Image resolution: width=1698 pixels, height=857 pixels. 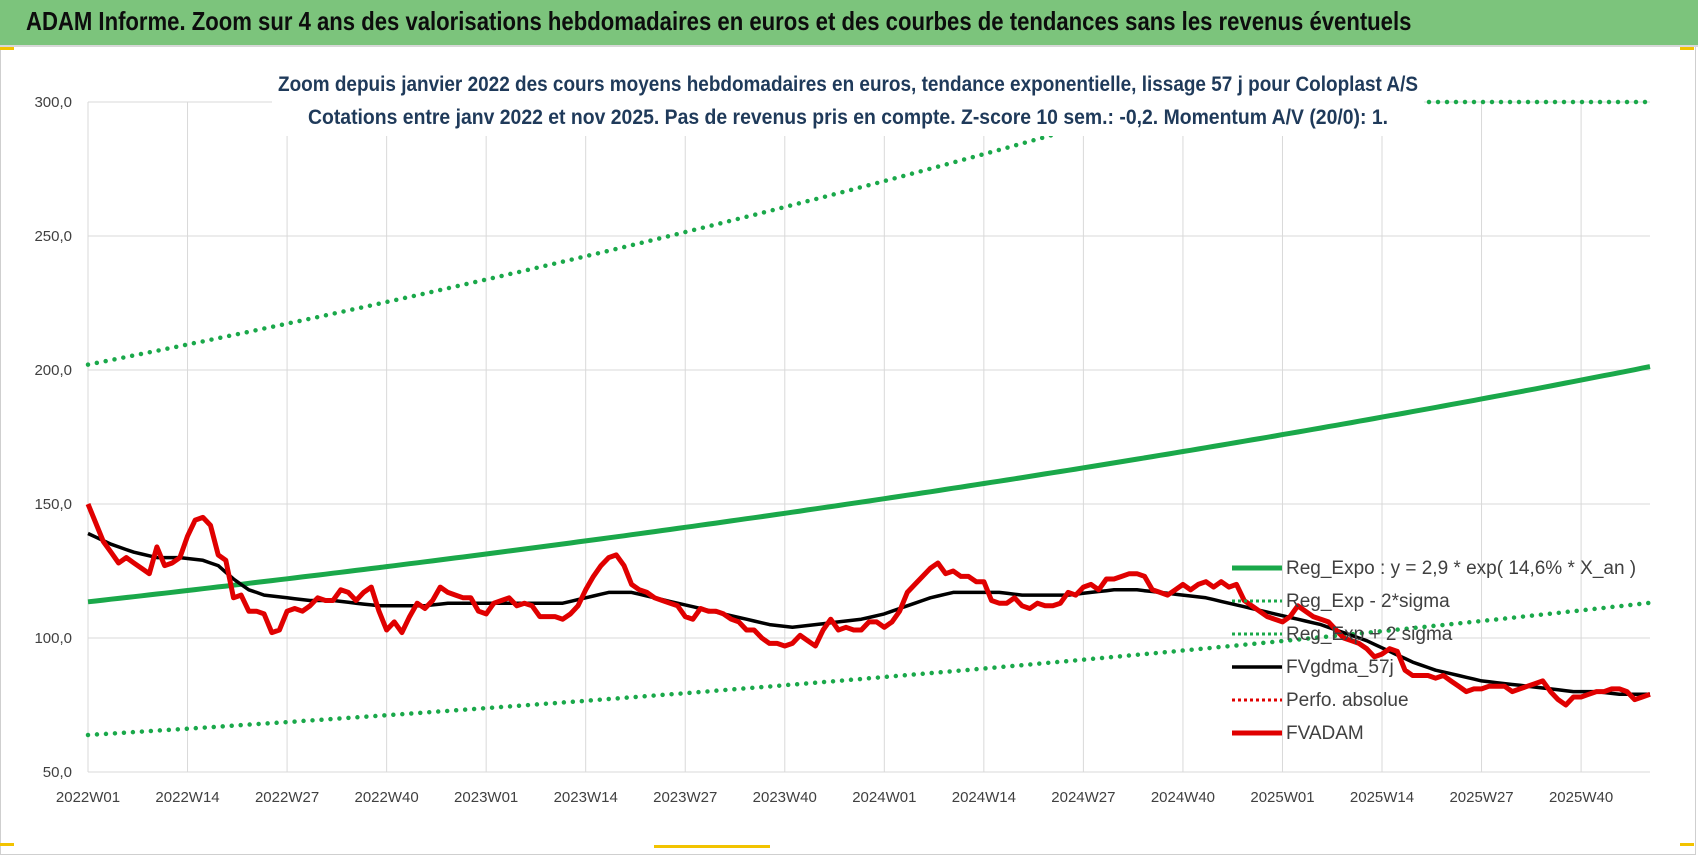 What do you see at coordinates (53, 504) in the screenshot?
I see `y-tick-label-2: 150,0` at bounding box center [53, 504].